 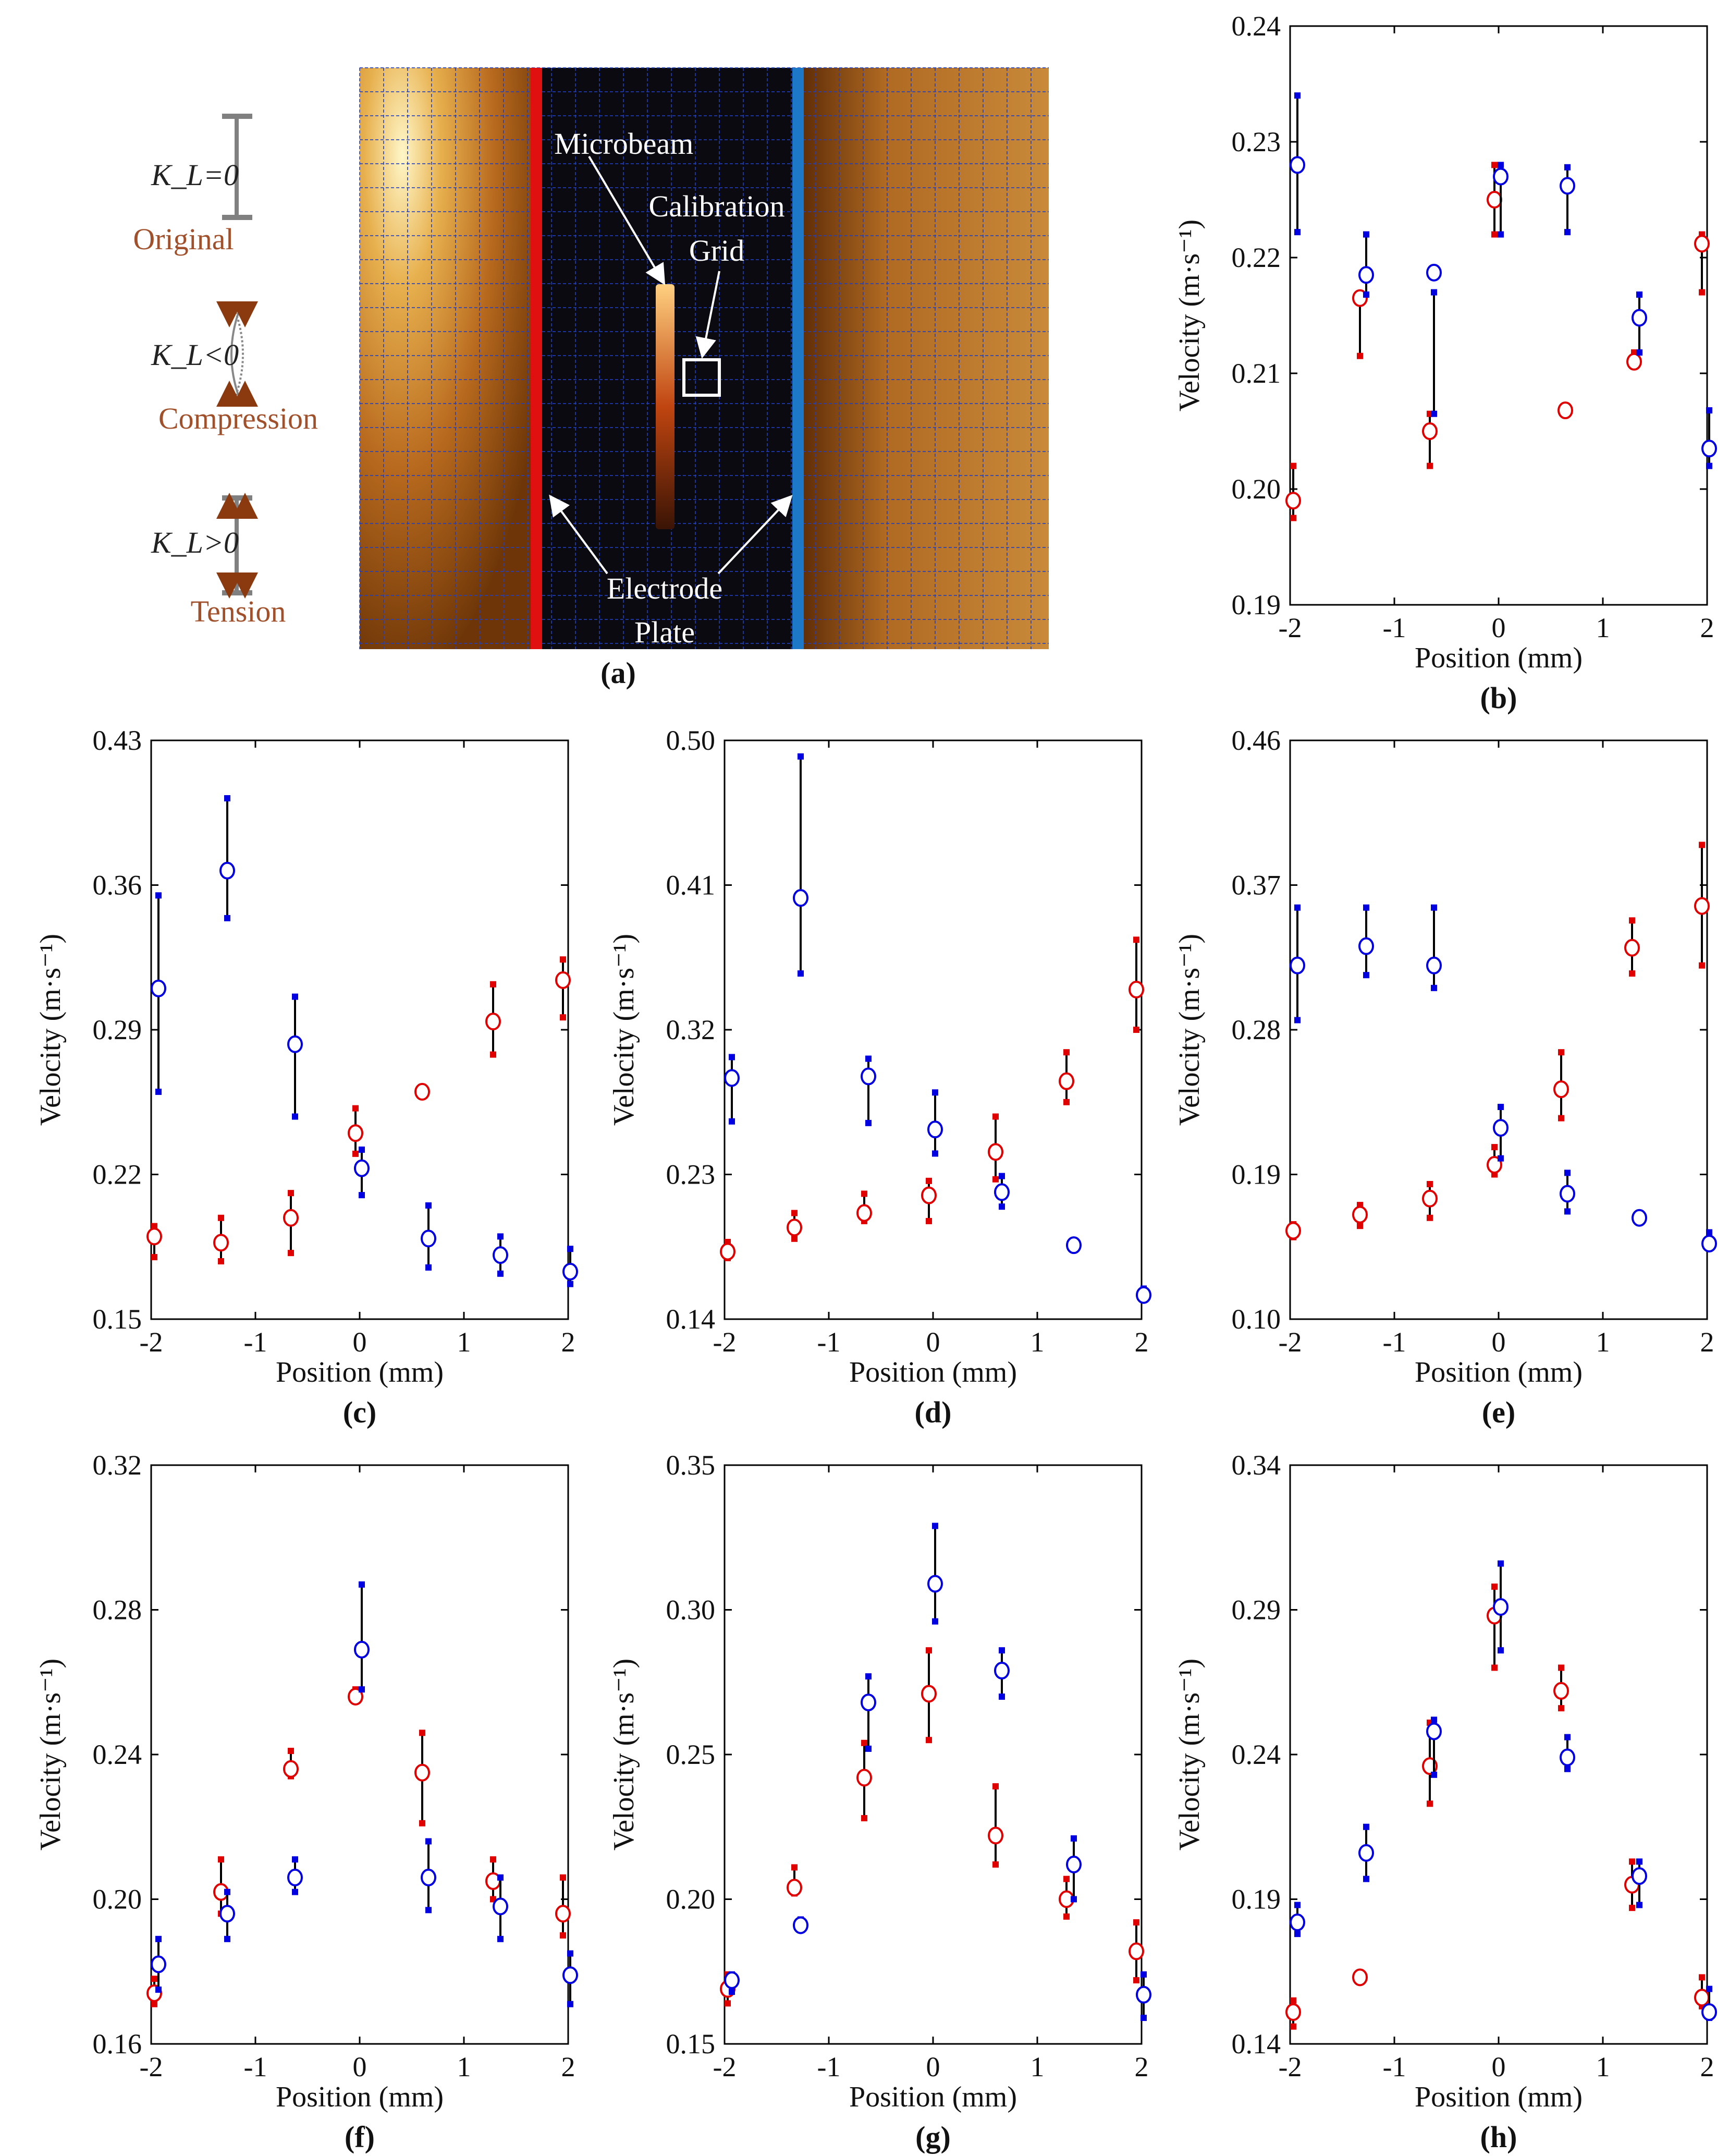 What do you see at coordinates (1256, 141) in the screenshot?
I see `y-tick-label: 0.23` at bounding box center [1256, 141].